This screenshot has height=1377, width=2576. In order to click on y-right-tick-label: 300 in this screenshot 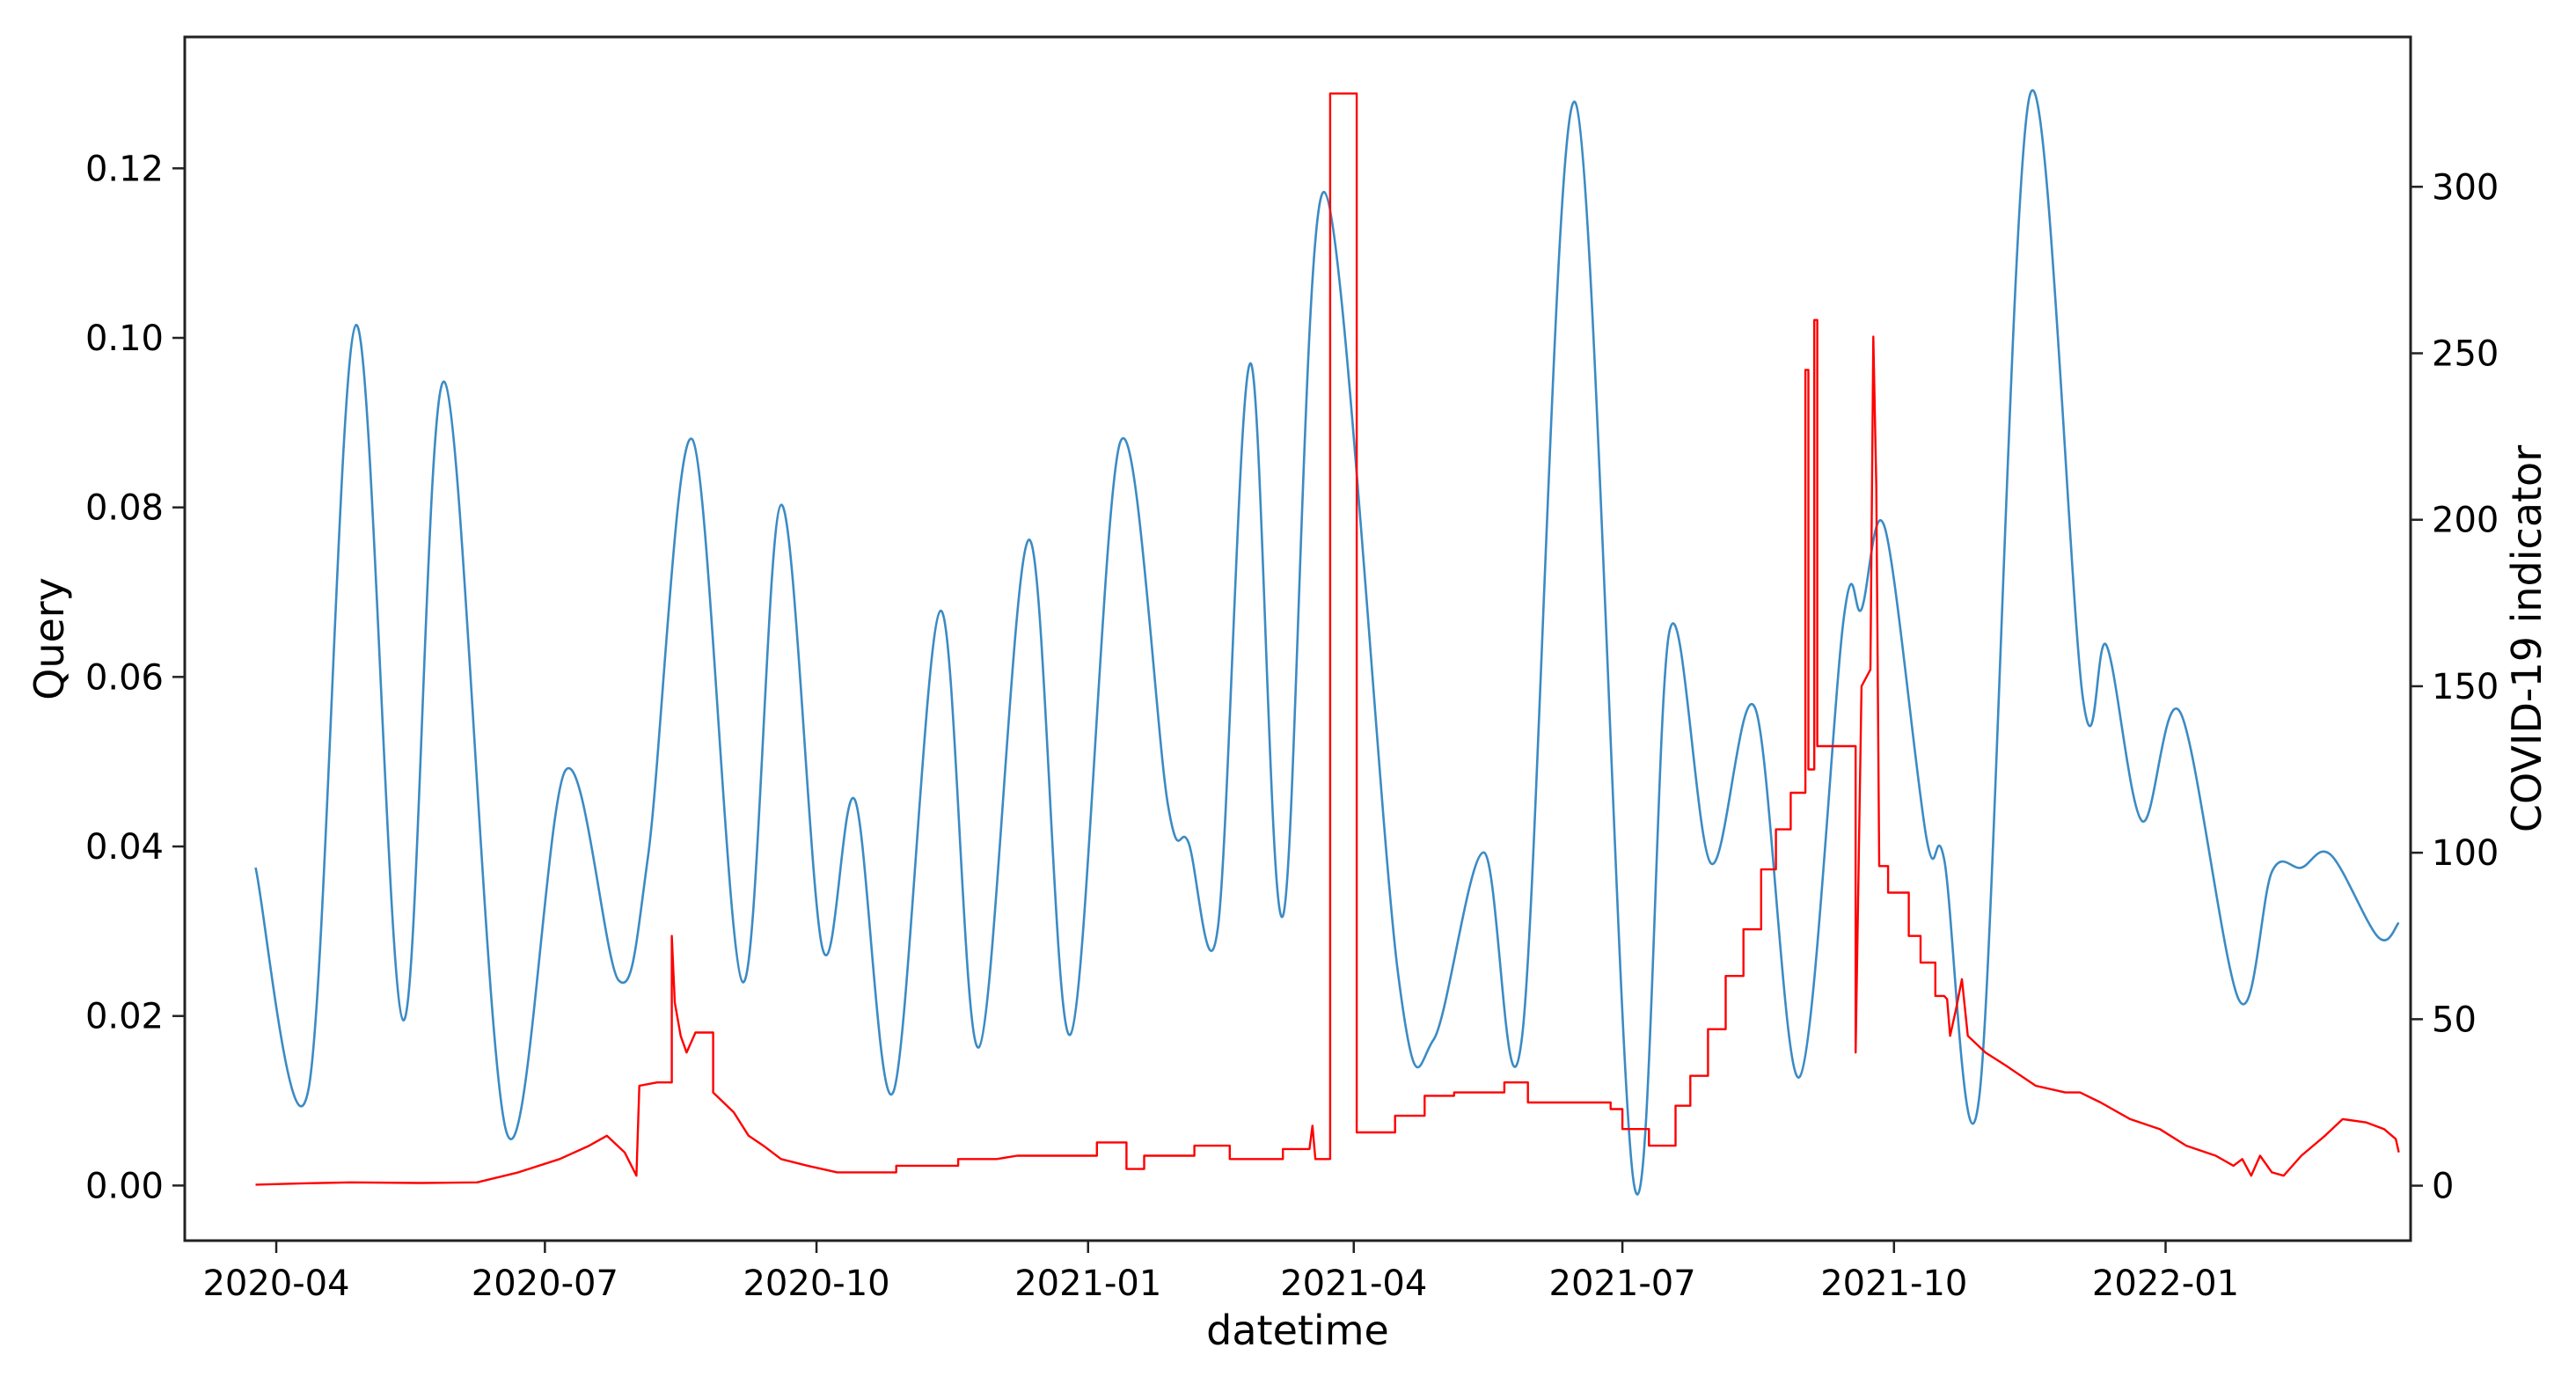, I will do `click(2465, 187)`.